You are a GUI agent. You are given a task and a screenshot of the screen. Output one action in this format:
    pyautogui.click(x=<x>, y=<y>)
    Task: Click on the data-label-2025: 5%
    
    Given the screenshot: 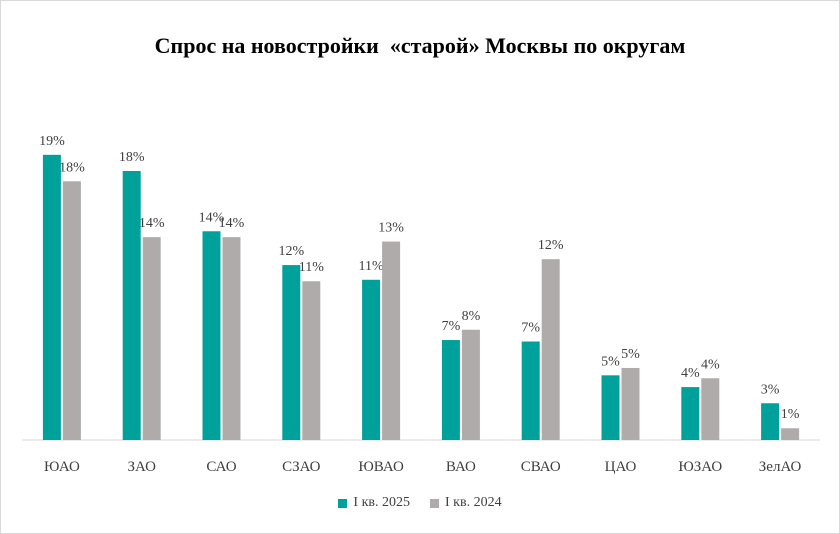 What is the action you would take?
    pyautogui.click(x=610, y=361)
    